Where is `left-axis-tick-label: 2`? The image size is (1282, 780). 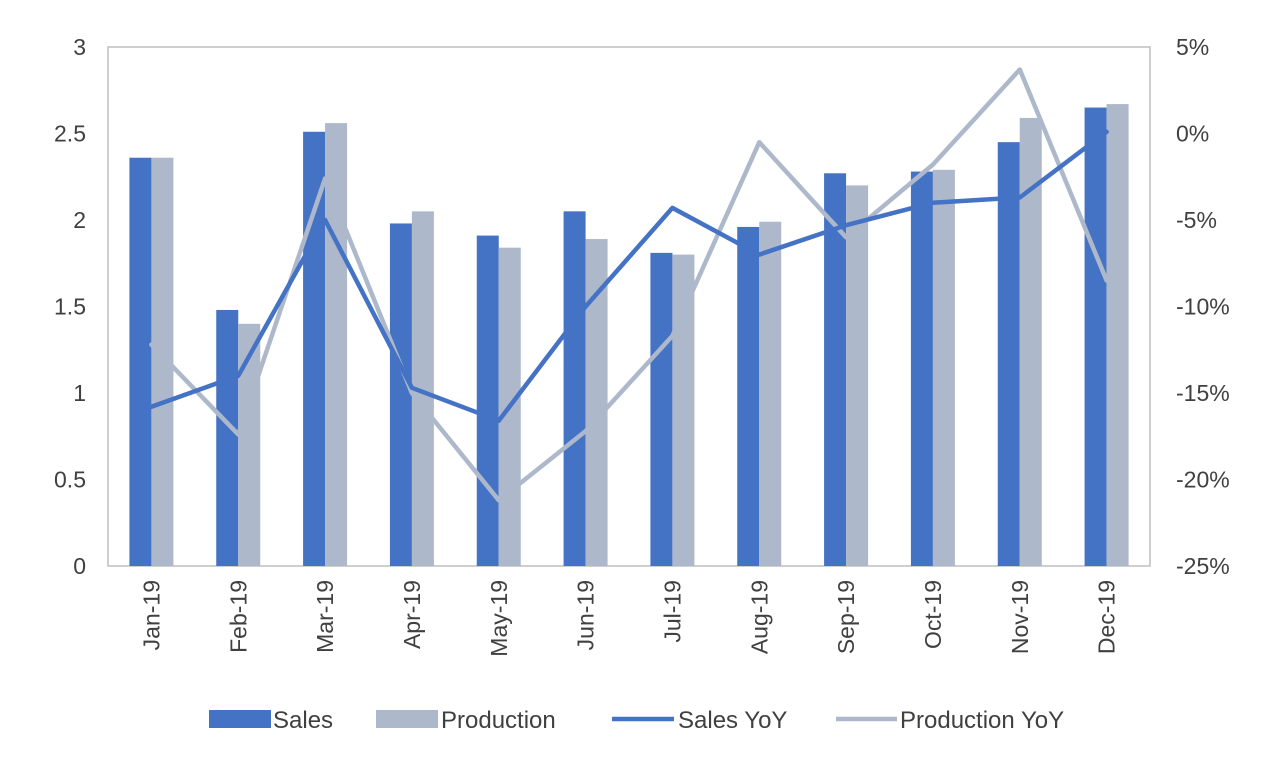 left-axis-tick-label: 2 is located at coordinates (79, 220).